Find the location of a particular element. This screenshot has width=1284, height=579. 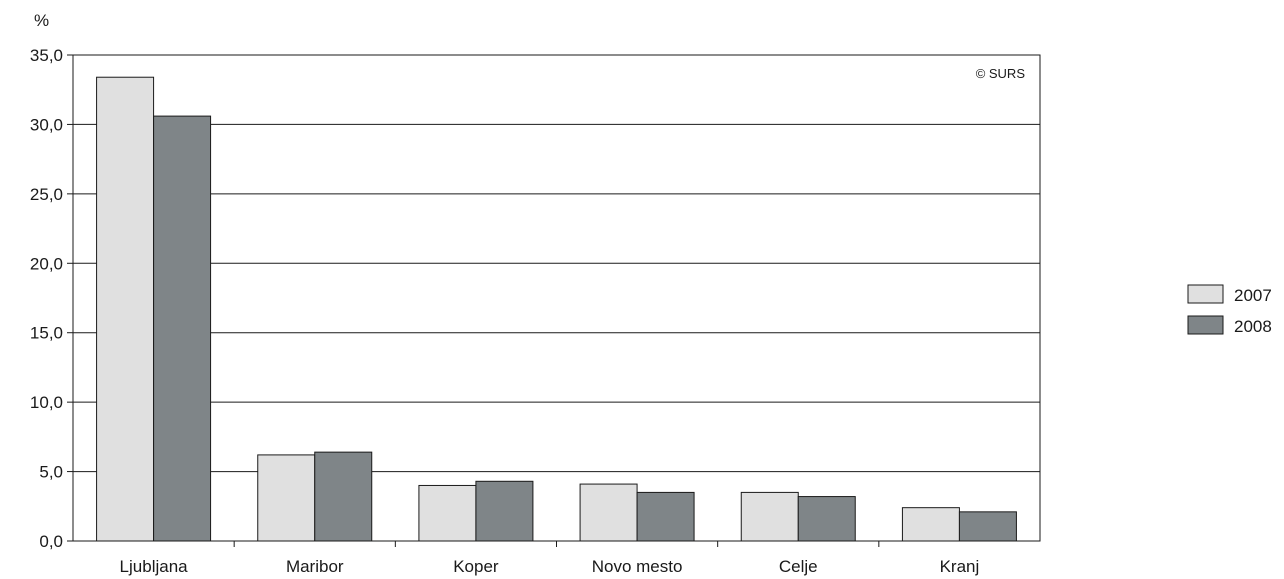

legend-label-2008: 2008 is located at coordinates (1253, 326).